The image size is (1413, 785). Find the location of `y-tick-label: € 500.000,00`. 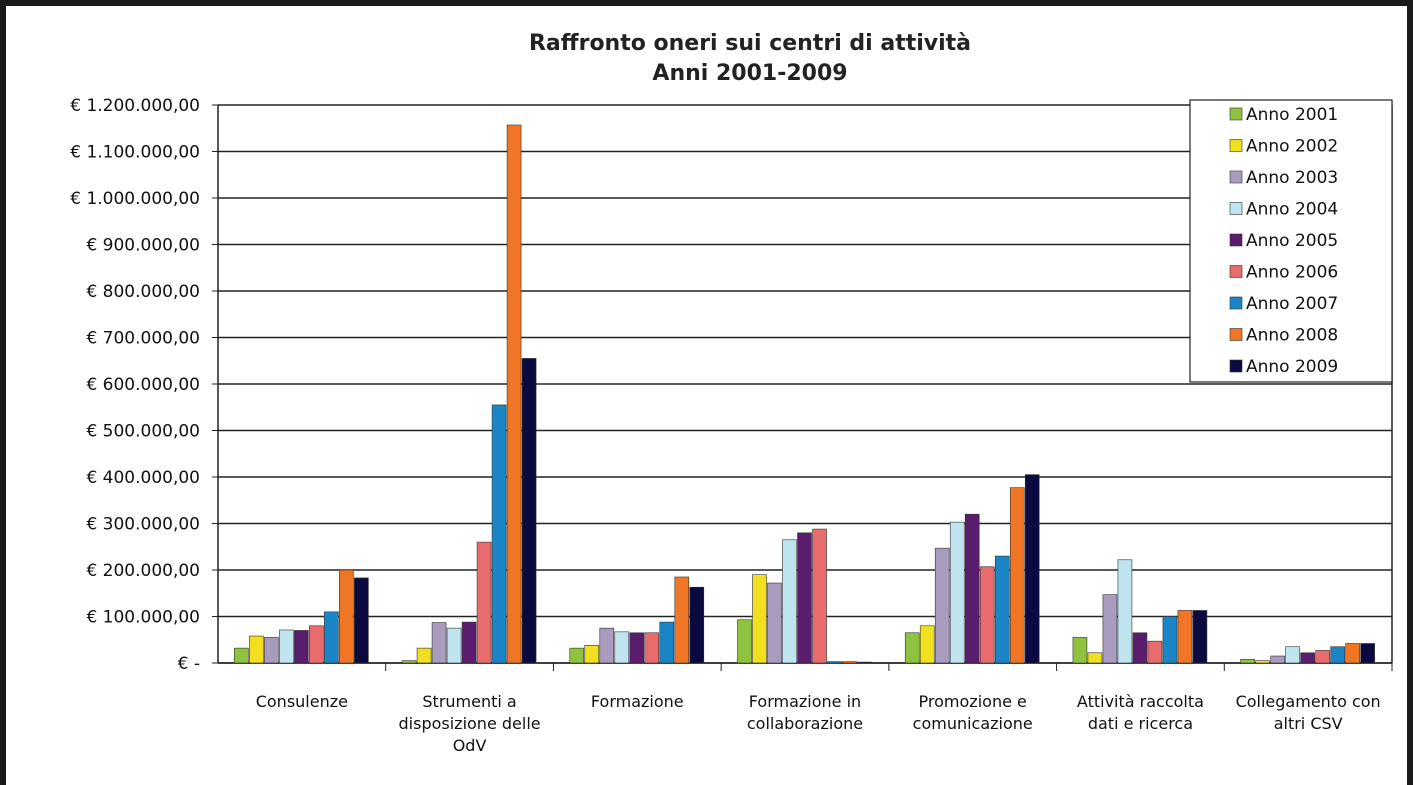

y-tick-label: € 500.000,00 is located at coordinates (143, 432).